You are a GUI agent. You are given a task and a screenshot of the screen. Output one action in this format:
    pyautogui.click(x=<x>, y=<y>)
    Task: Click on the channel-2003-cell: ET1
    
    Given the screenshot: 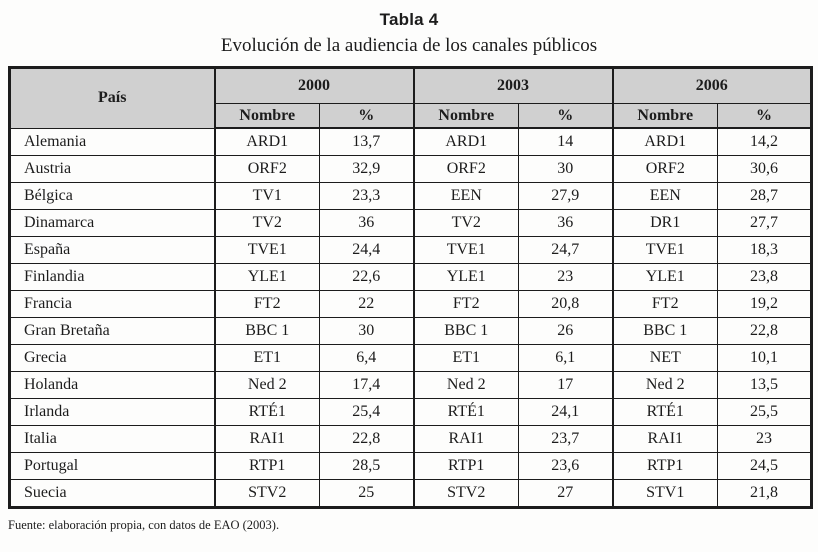 What is the action you would take?
    pyautogui.click(x=465, y=358)
    